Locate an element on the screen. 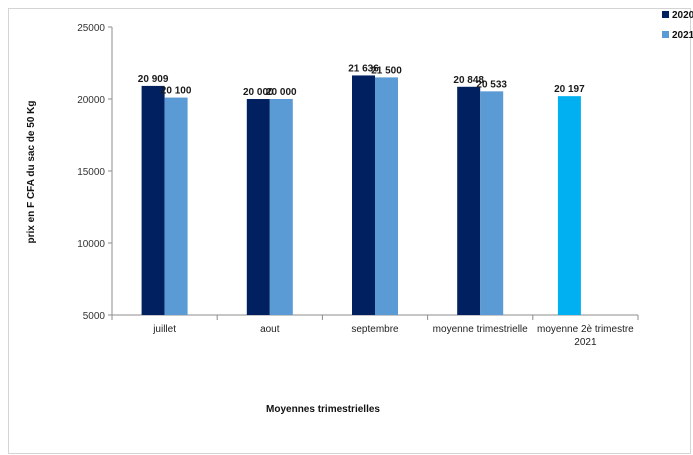  legend-label-2020: 2020 is located at coordinates (682, 15).